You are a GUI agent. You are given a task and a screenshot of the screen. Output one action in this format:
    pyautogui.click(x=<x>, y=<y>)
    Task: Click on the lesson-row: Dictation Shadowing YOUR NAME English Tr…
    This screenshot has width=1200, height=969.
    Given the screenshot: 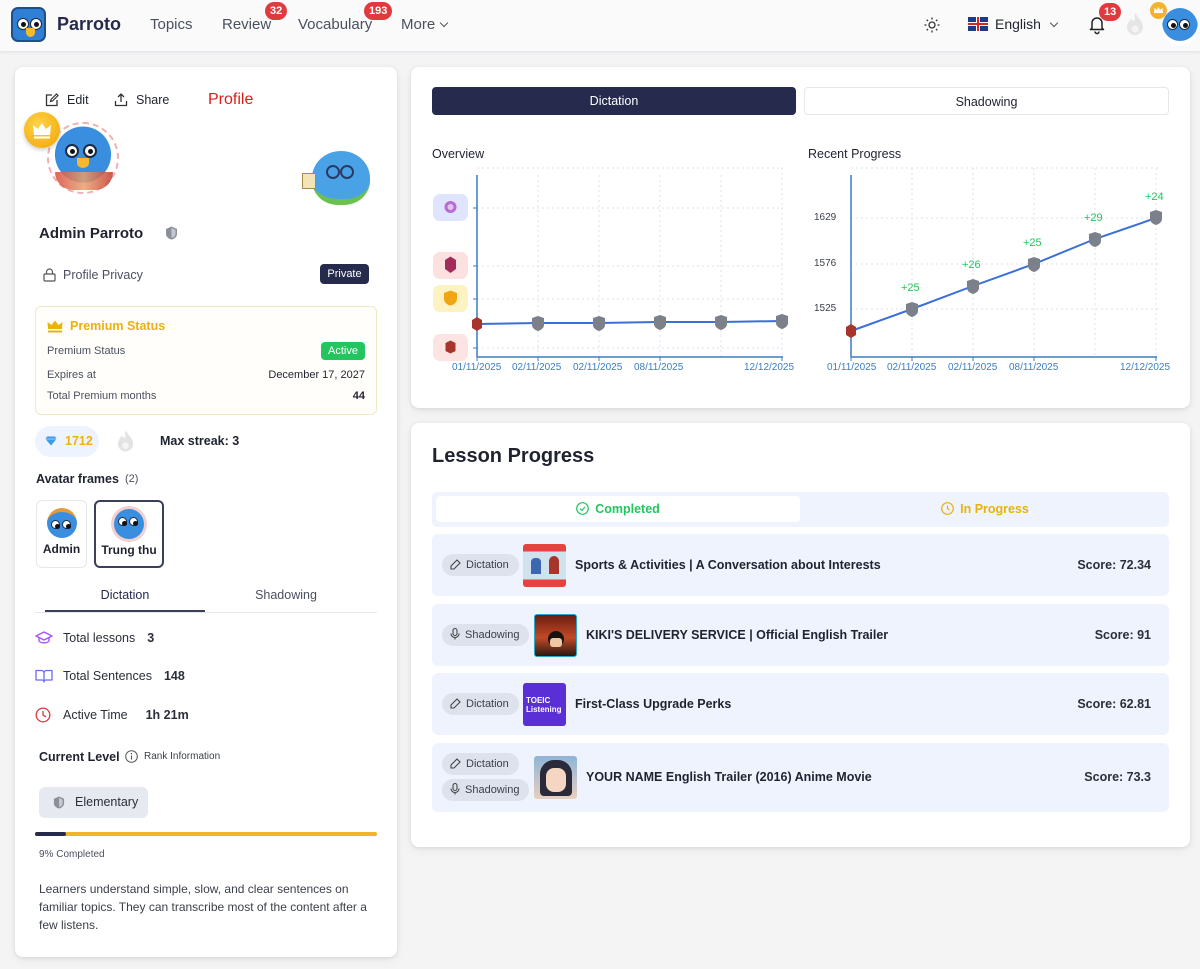 What is the action you would take?
    pyautogui.click(x=800, y=777)
    